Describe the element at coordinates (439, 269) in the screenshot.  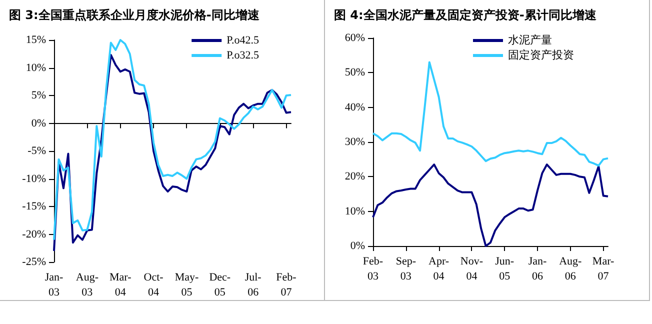
I see `x-tick-label: Apr-04` at that location.